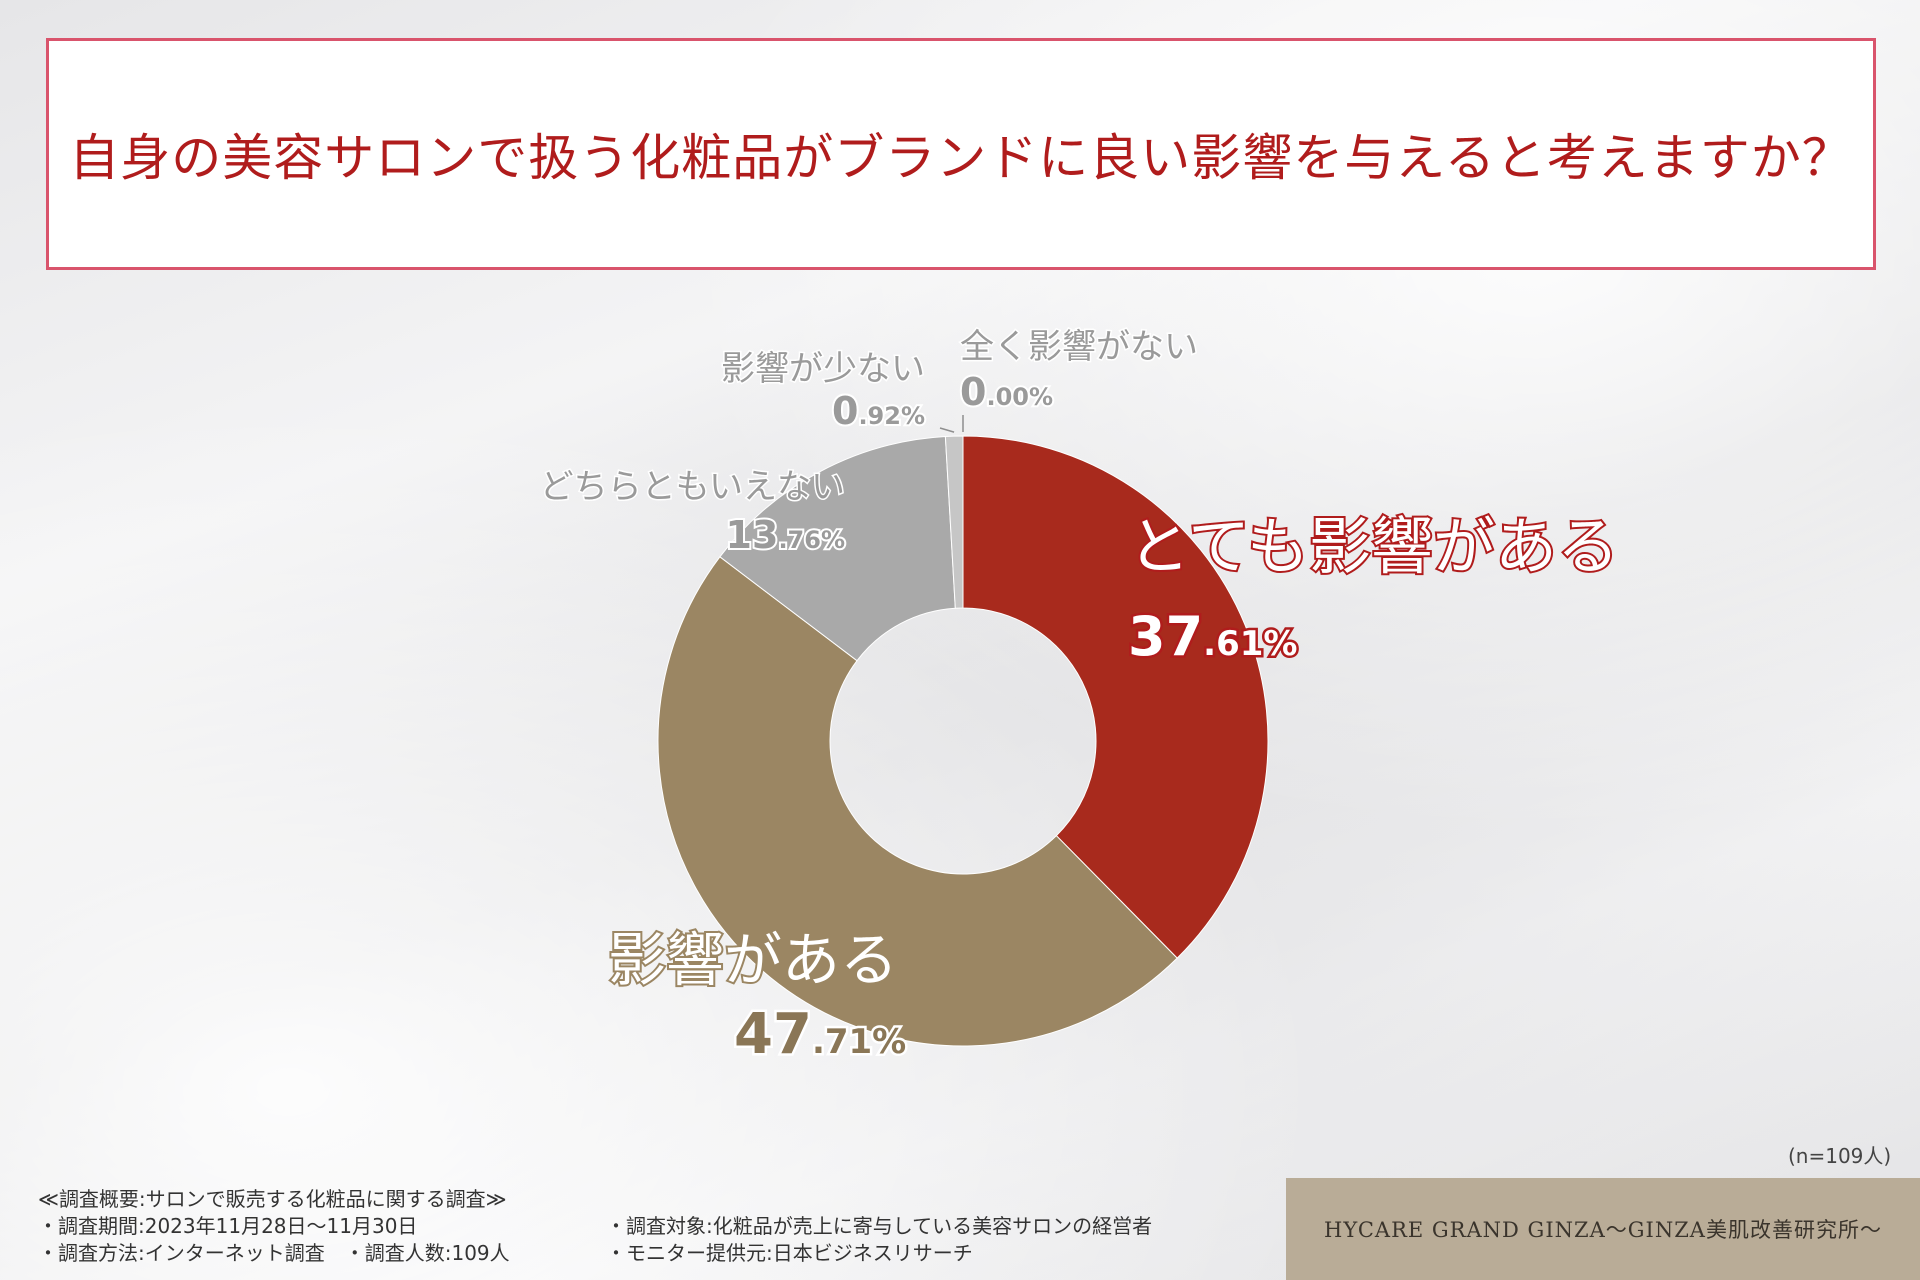  What do you see at coordinates (1006, 392) in the screenshot?
I see `slice-percent-4: 0.00%` at bounding box center [1006, 392].